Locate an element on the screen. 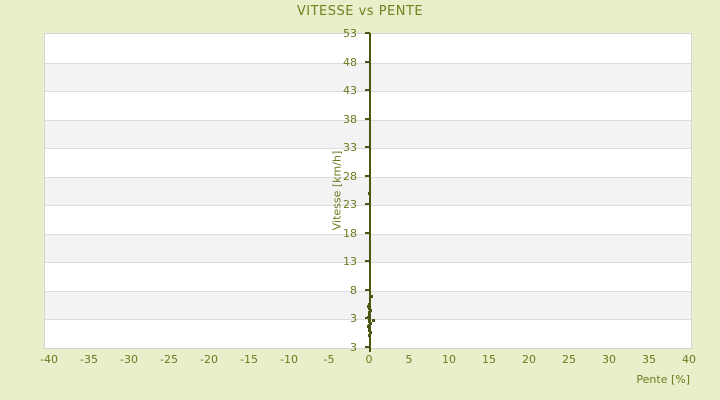 Image resolution: width=720 pixels, height=400 pixels. y-tick-label: 38 is located at coordinates (350, 119).